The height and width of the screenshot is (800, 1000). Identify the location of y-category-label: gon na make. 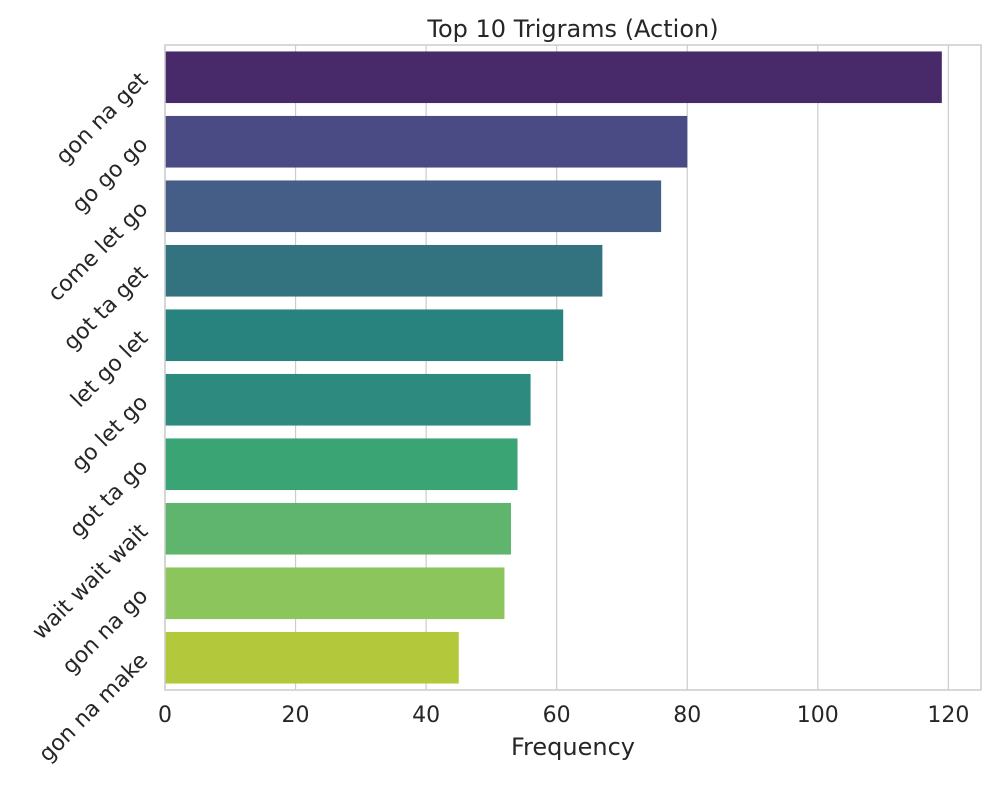
(93, 707).